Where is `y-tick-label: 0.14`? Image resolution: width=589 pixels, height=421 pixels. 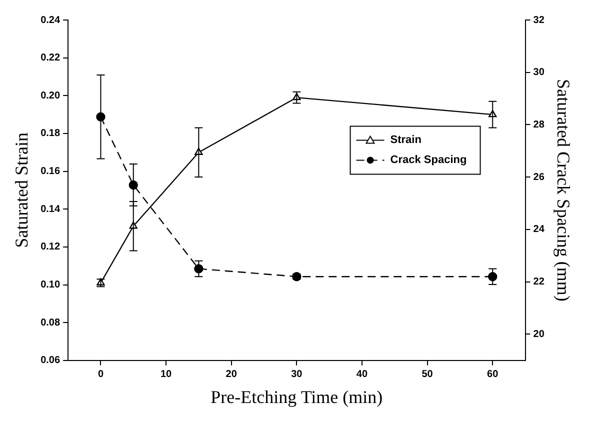 y-tick-label: 0.14 is located at coordinates (50, 209).